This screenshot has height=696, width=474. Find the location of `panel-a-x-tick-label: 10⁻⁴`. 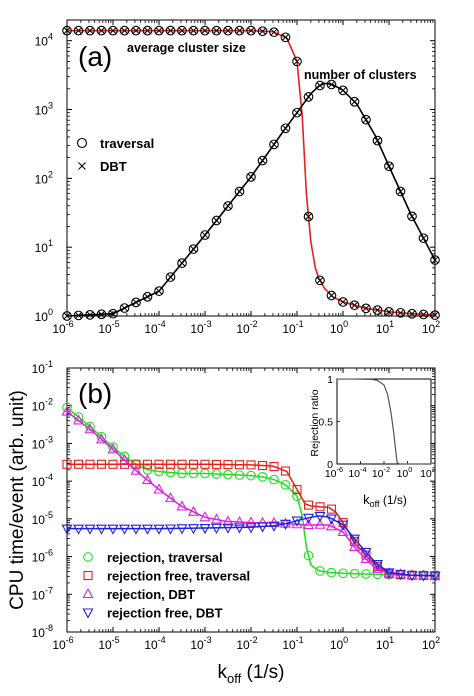

panel-a-x-tick-label: 10⁻⁴ is located at coordinates (154, 327).